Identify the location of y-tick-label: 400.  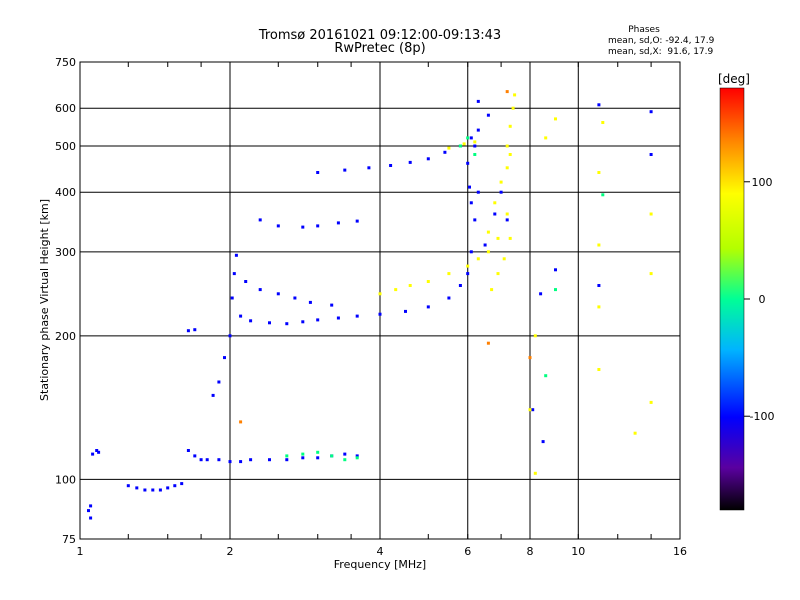
(65, 192).